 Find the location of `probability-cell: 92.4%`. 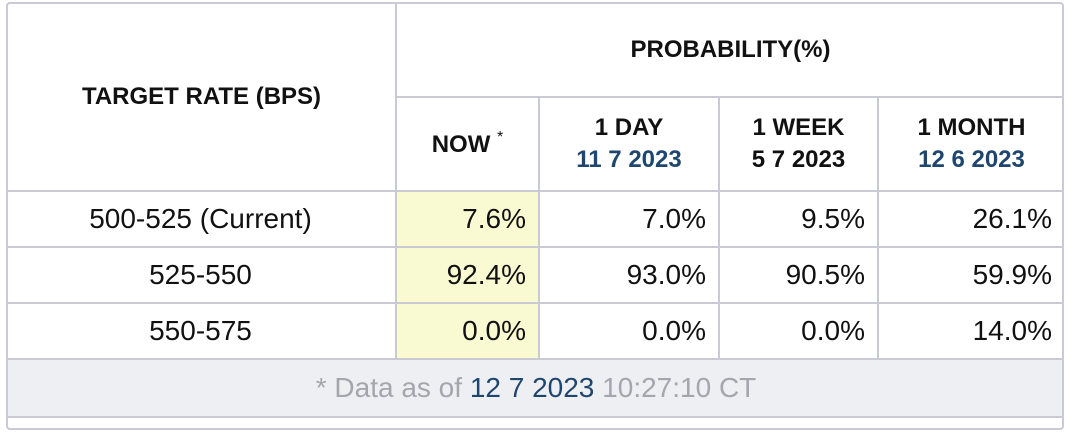

probability-cell: 92.4% is located at coordinates (467, 275).